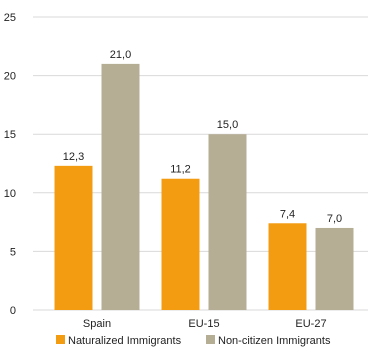  I want to click on legend-label: Naturalized Immigrants, so click(125, 341).